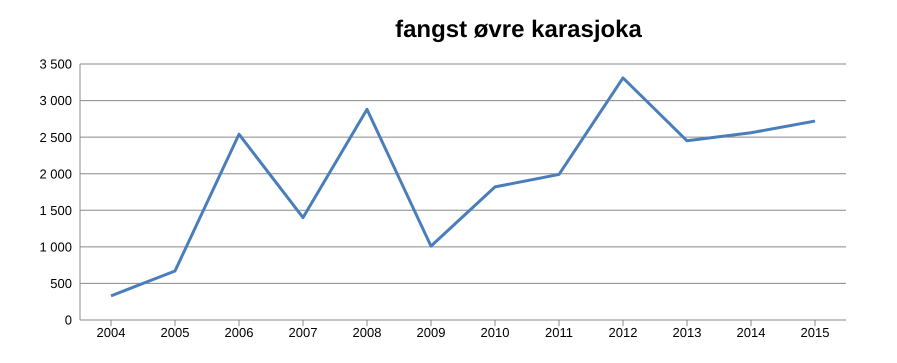  Describe the element at coordinates (239, 332) in the screenshot. I see `x-tick-label: 2006` at that location.